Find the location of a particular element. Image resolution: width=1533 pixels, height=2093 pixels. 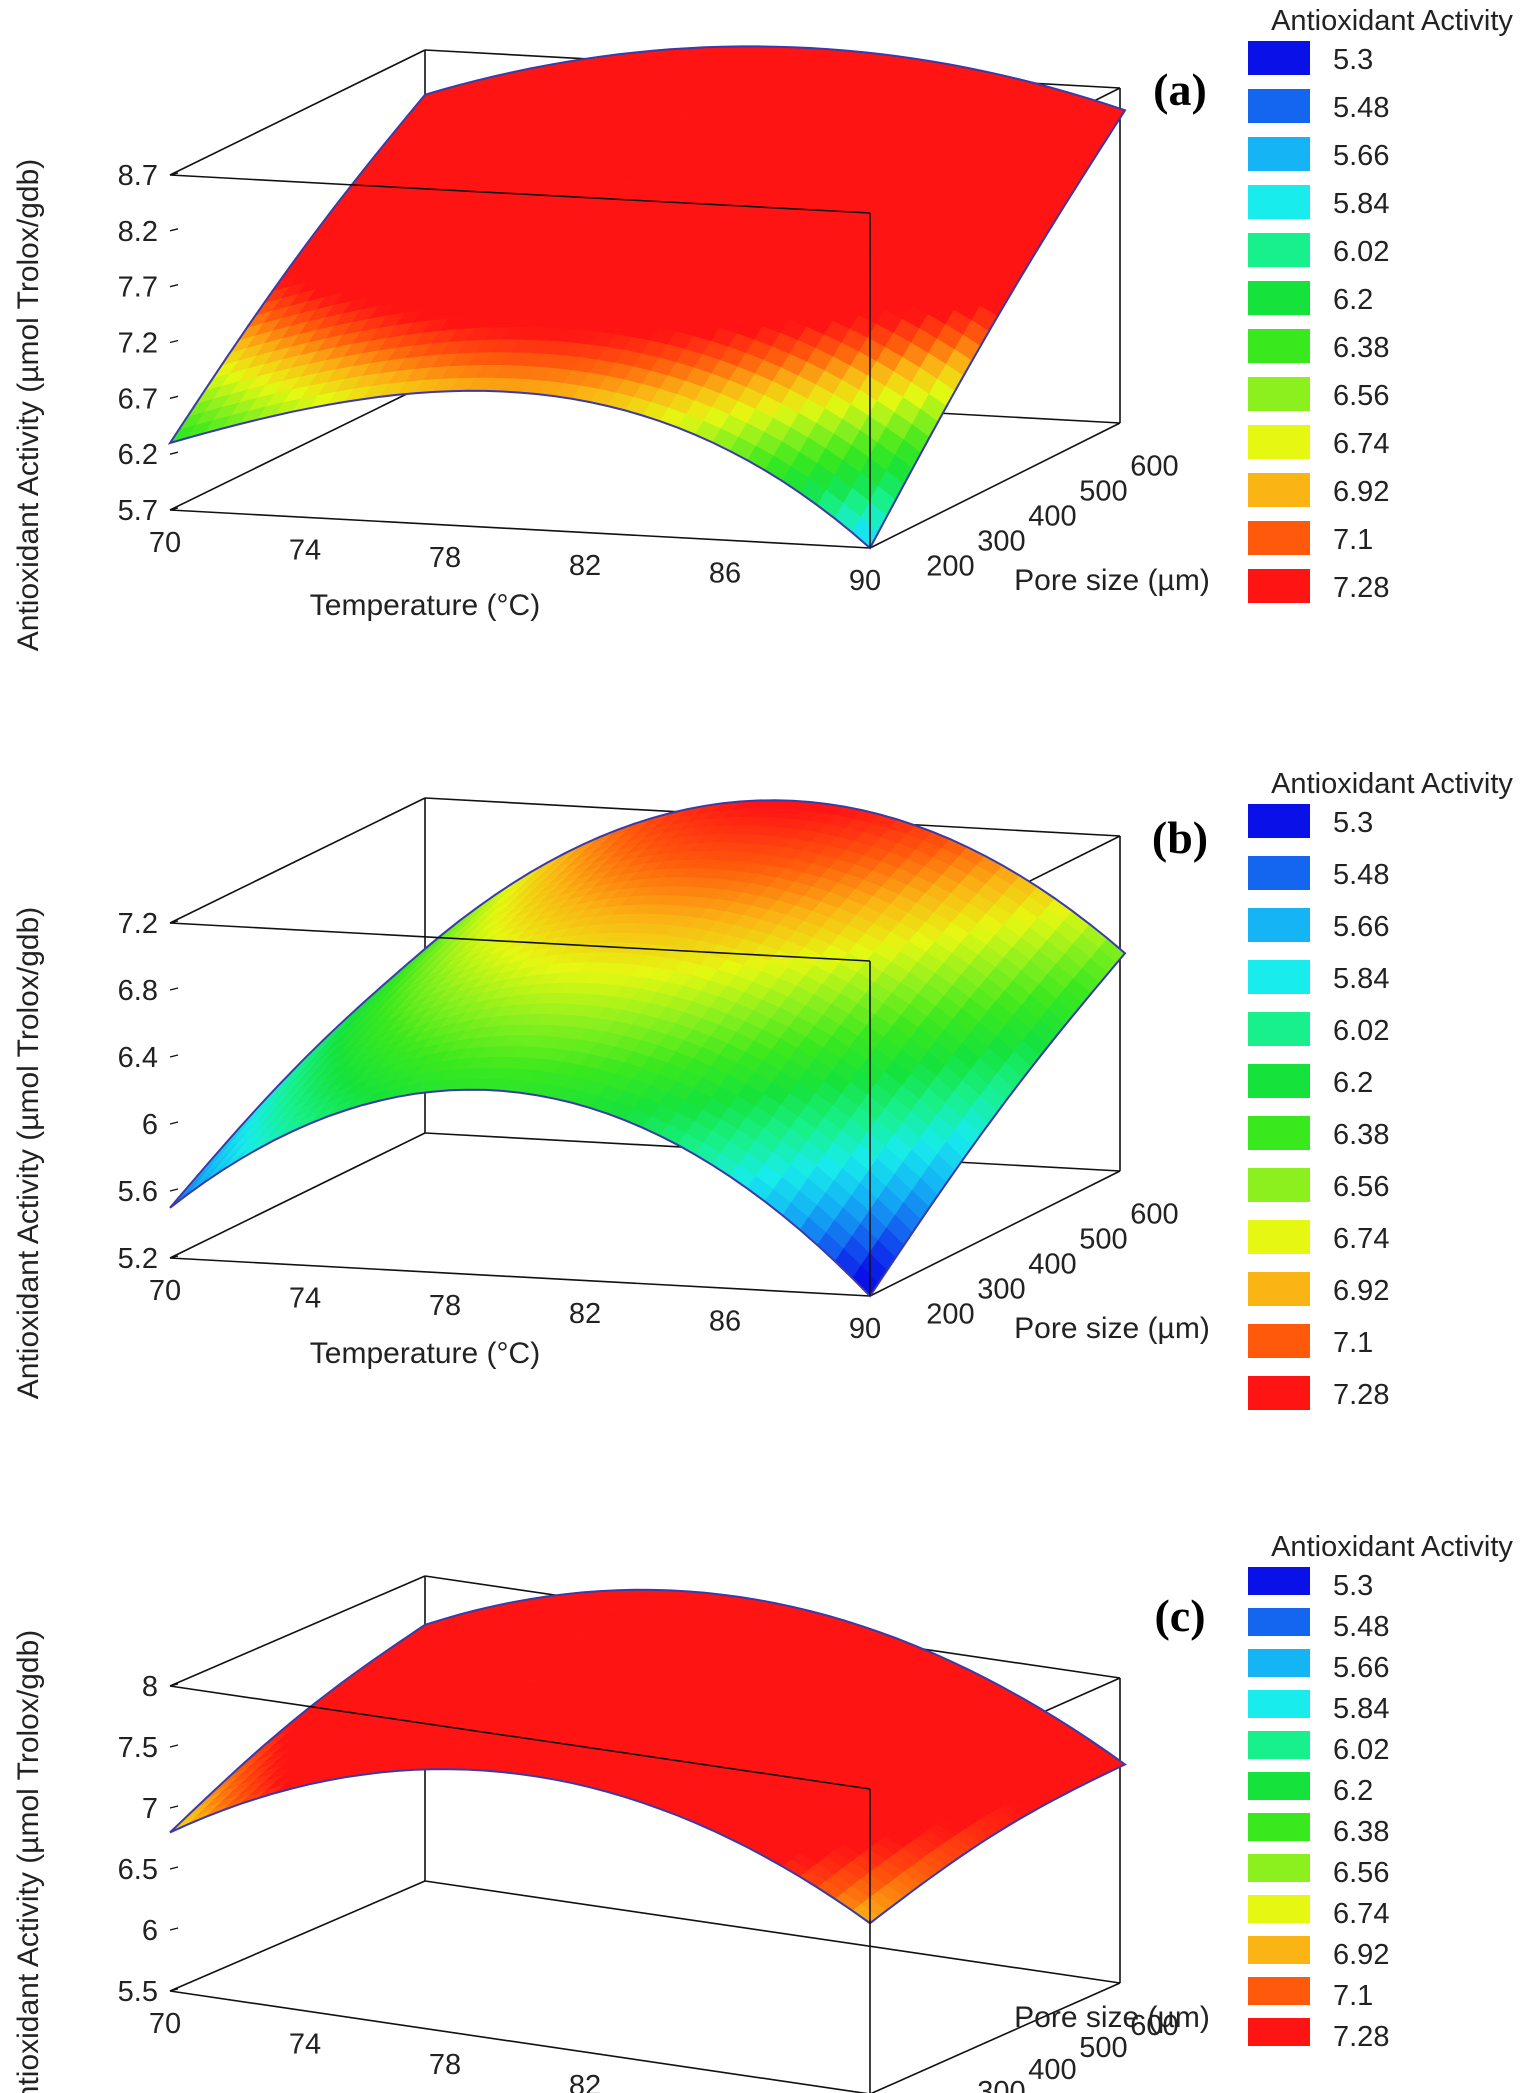

panel-label: (c) is located at coordinates (1179, 1615).